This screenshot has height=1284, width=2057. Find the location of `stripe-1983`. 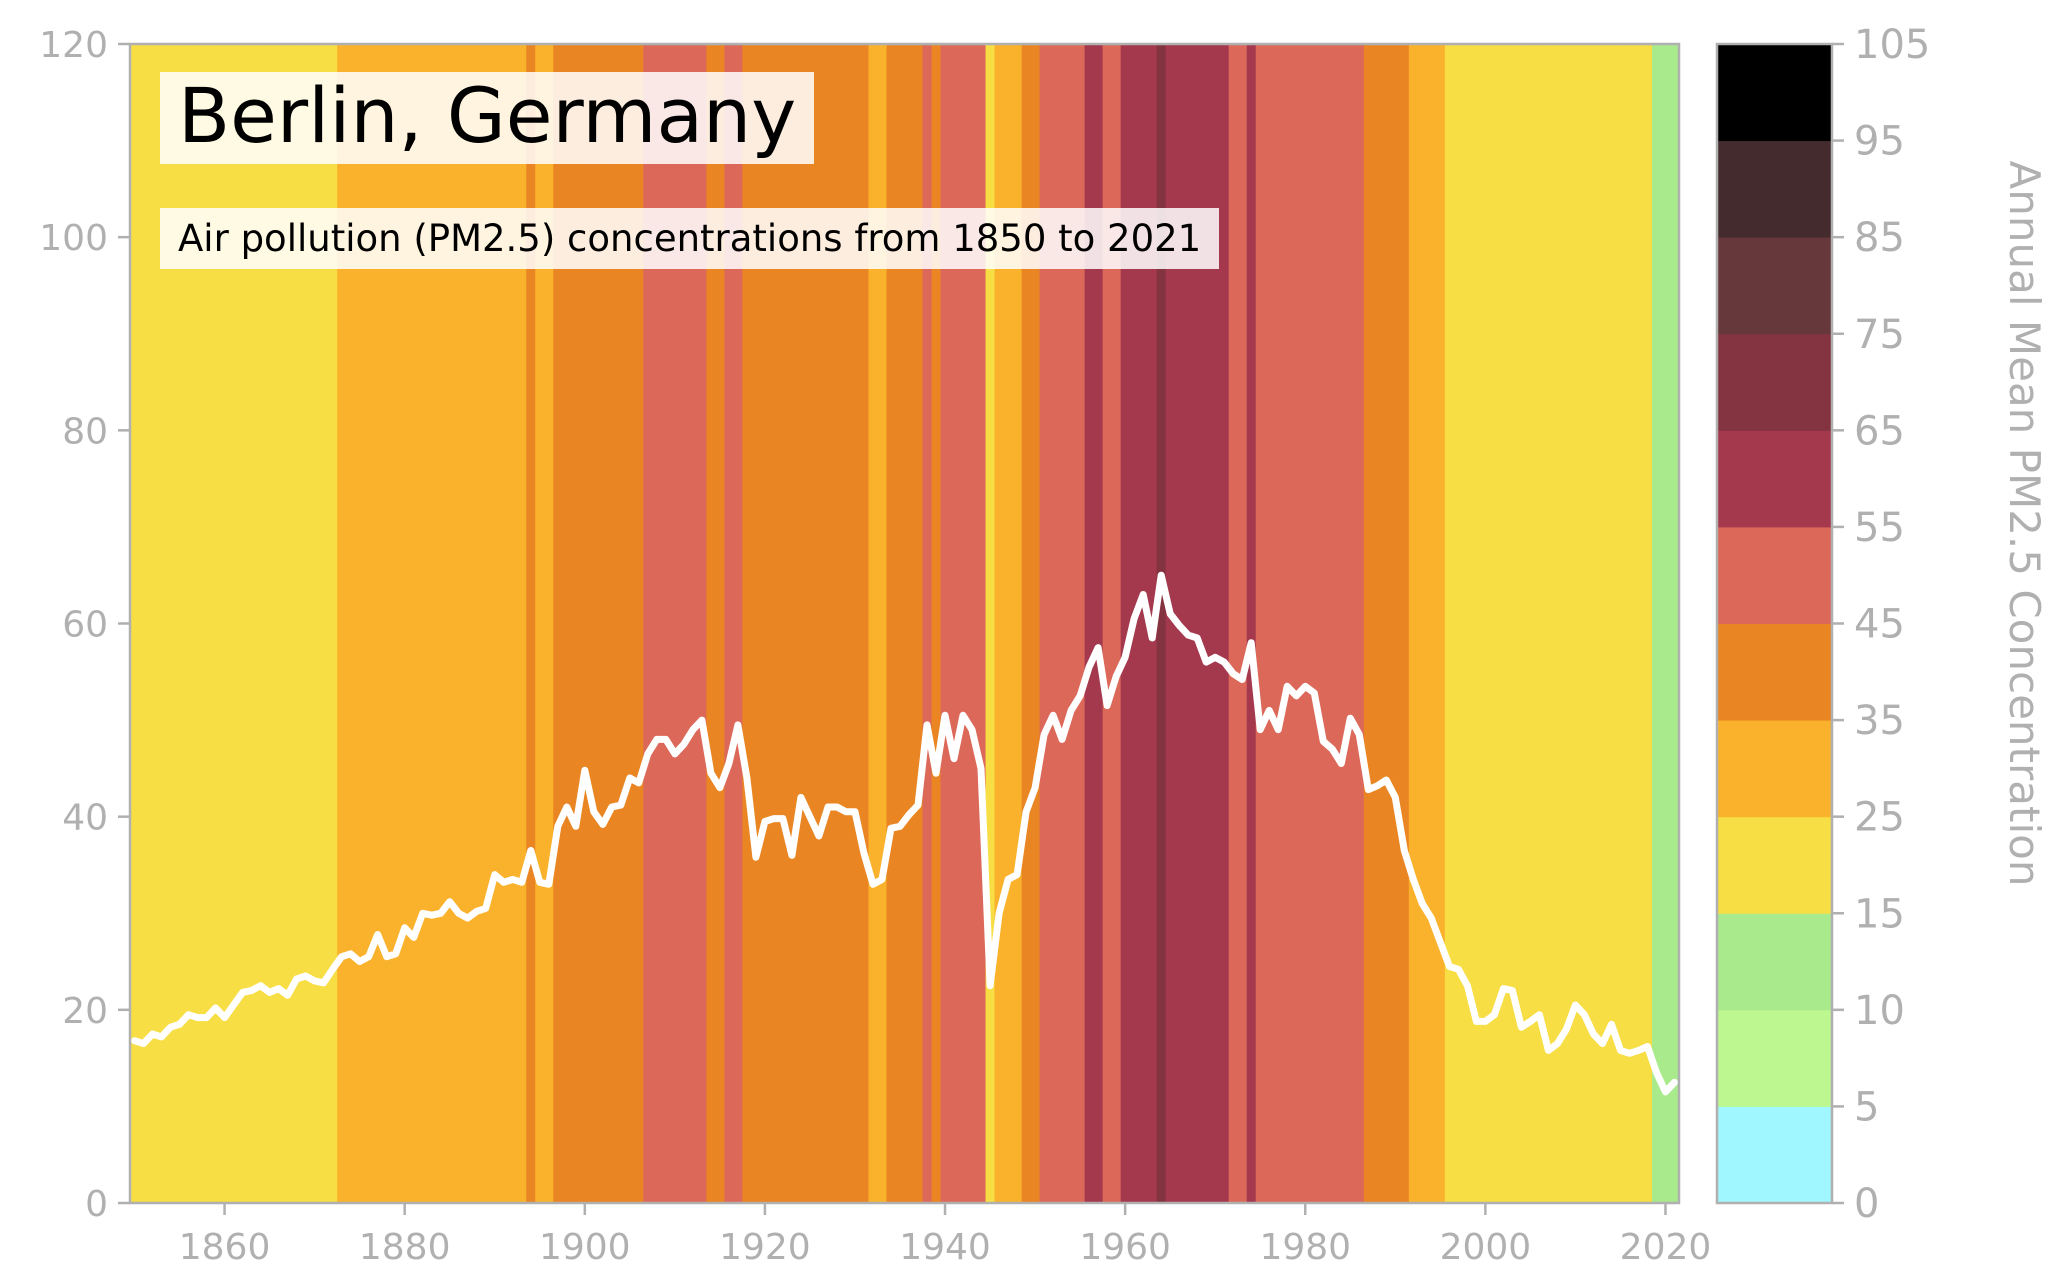

stripe-1983 is located at coordinates (1332, 623).